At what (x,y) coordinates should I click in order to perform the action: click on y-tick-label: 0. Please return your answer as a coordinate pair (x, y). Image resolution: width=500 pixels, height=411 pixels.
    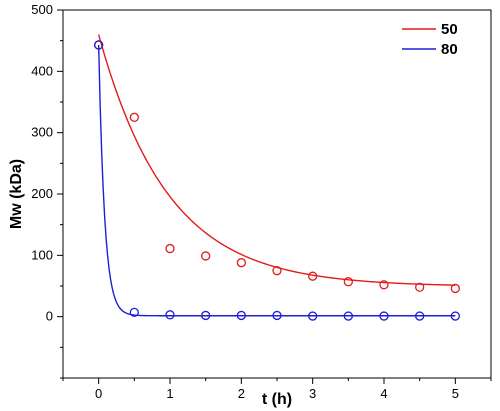
    Looking at the image, I should click on (49, 316).